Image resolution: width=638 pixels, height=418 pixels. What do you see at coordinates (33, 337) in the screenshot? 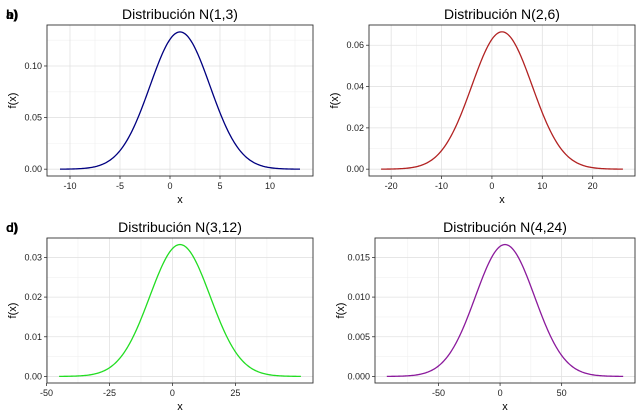
I see `y-tick-label: 0.01` at bounding box center [33, 337].